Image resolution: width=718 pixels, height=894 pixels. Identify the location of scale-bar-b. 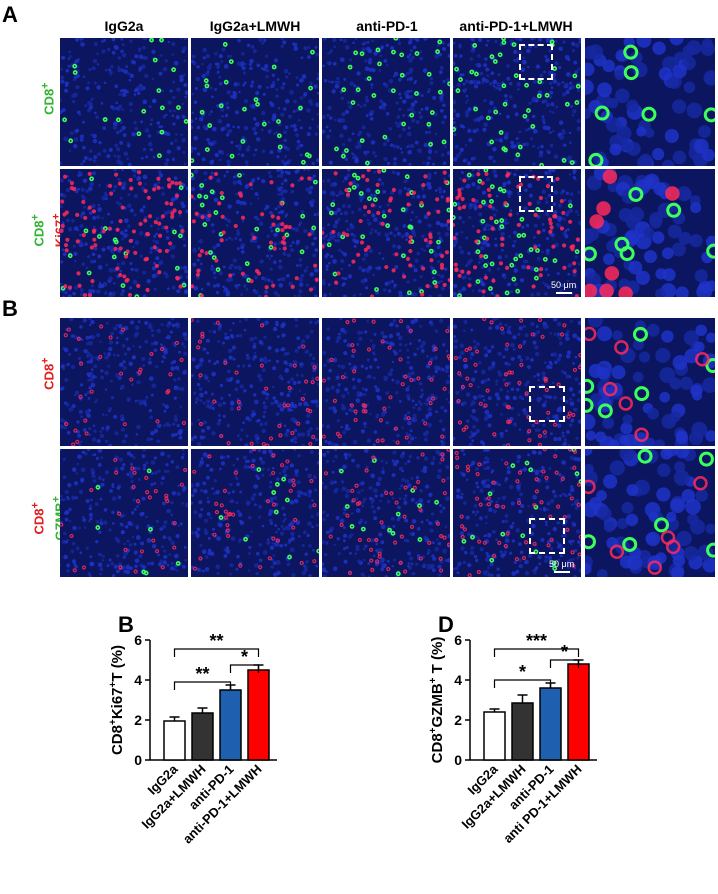
(562, 572).